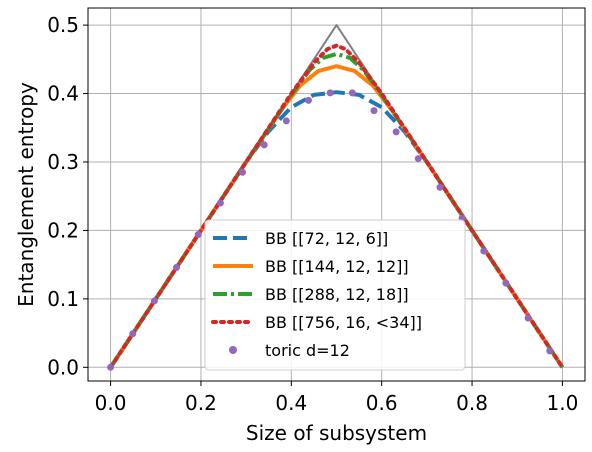  Describe the element at coordinates (63, 25) in the screenshot. I see `y-tick-label: 0.5` at that location.